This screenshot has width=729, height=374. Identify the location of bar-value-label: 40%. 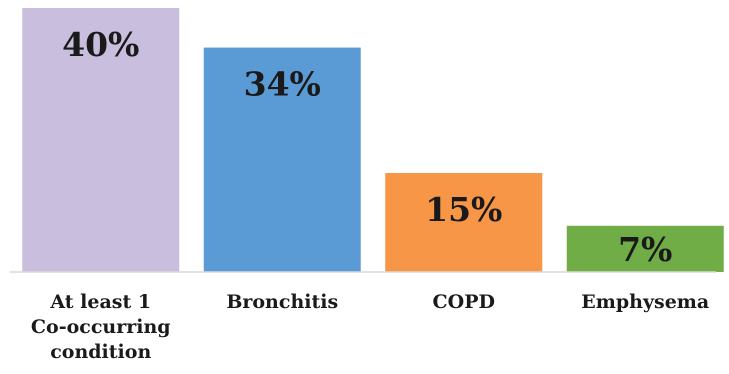
(100, 44).